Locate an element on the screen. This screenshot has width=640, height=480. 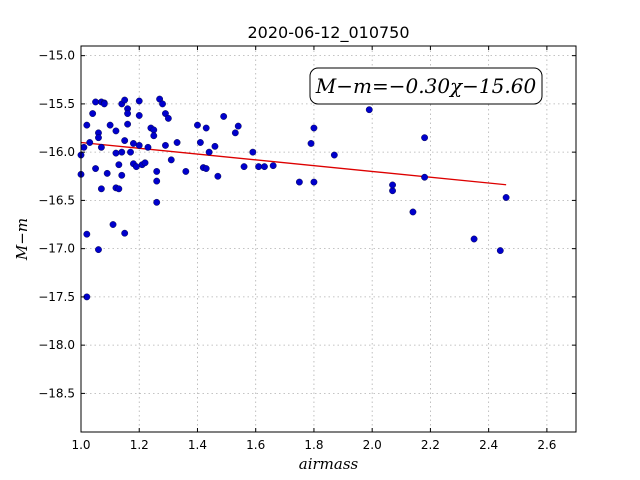
x-tick-label: 2.2 is located at coordinates (430, 445).